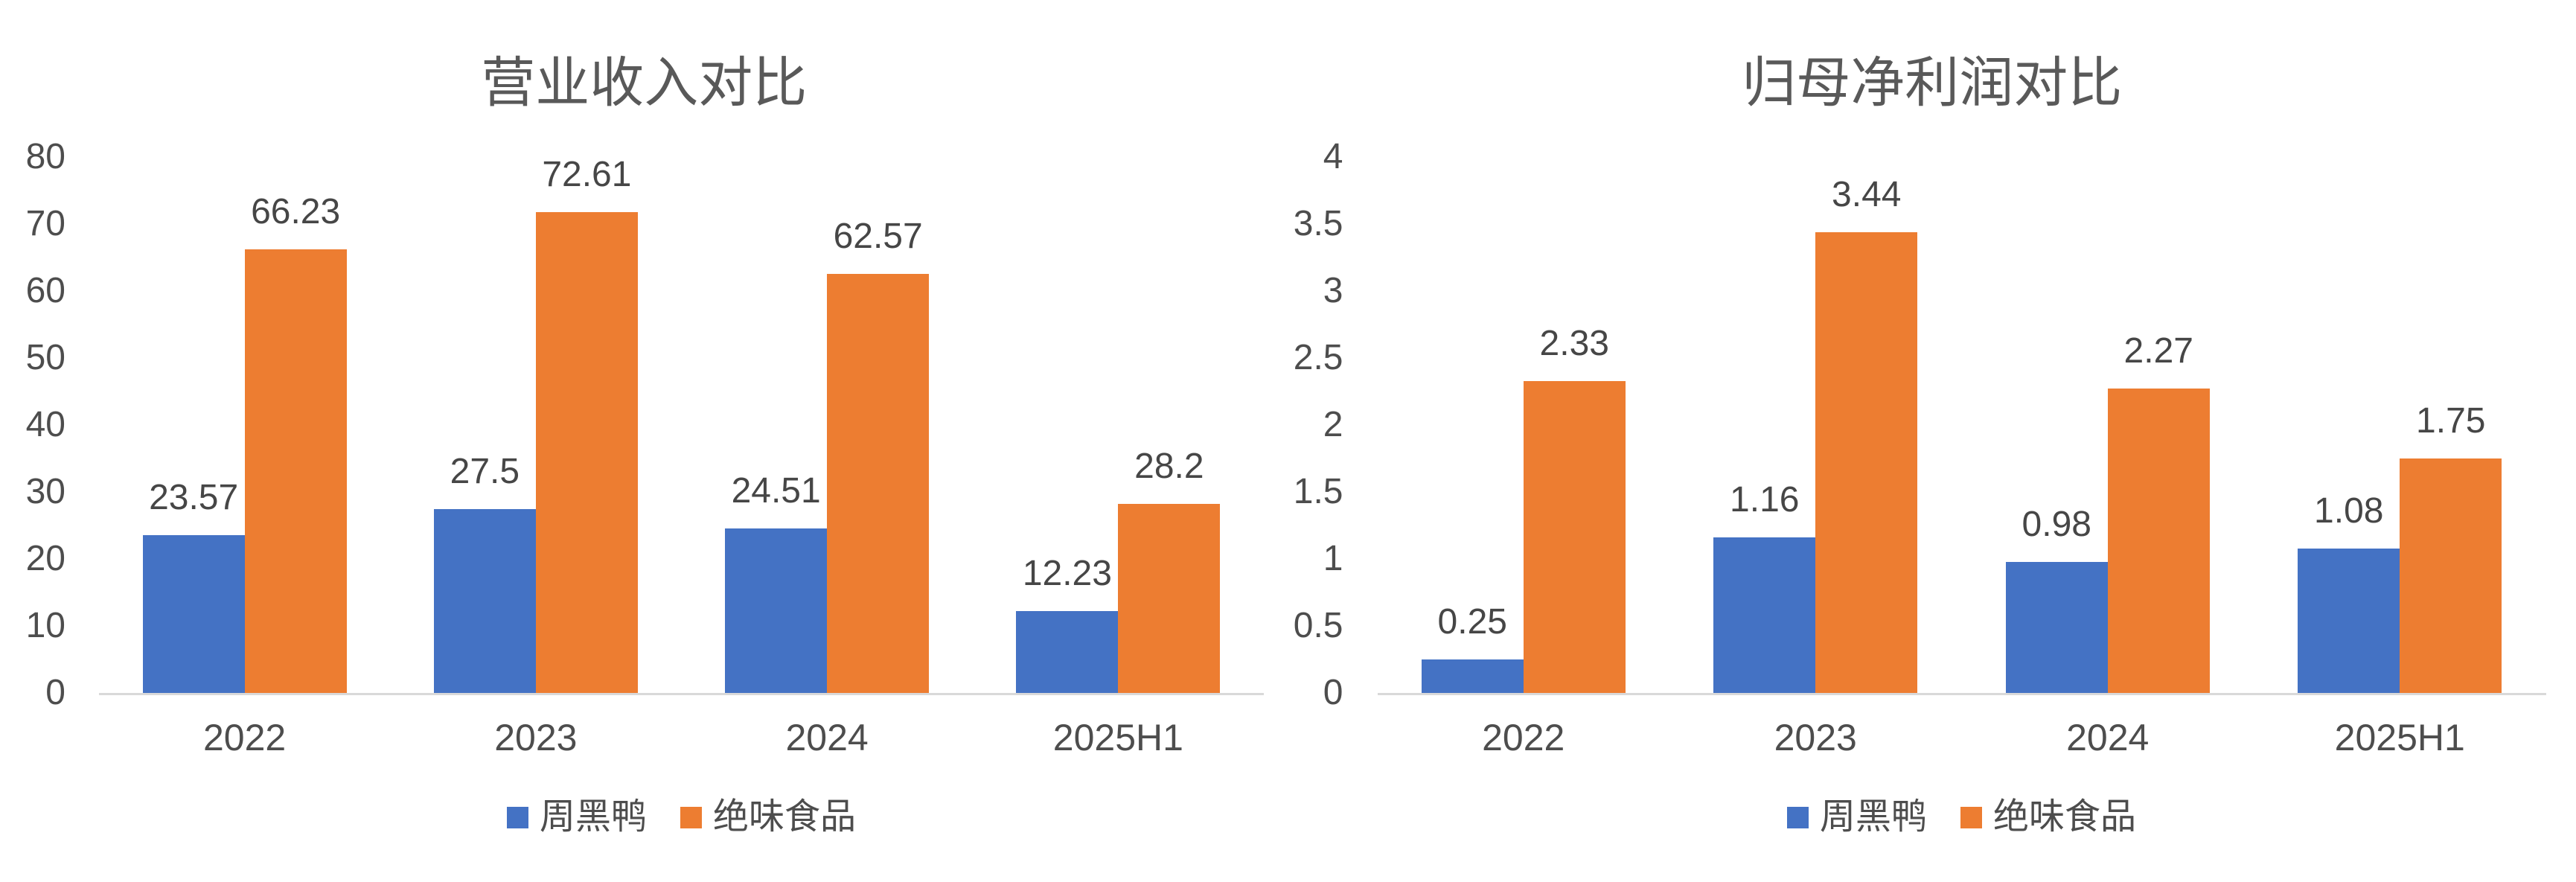  Describe the element at coordinates (45, 491) in the screenshot. I see `y-tick-label: 30` at that location.